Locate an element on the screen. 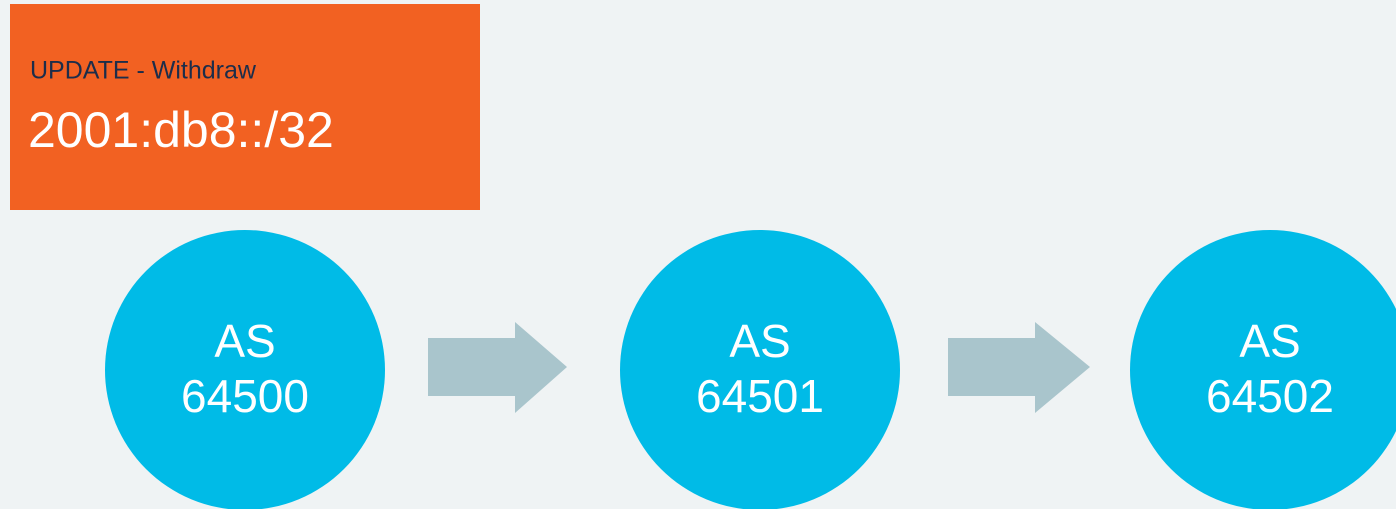 The width and height of the screenshot is (1396, 509). update-title: UPDATE - Withdraw is located at coordinates (143, 71).